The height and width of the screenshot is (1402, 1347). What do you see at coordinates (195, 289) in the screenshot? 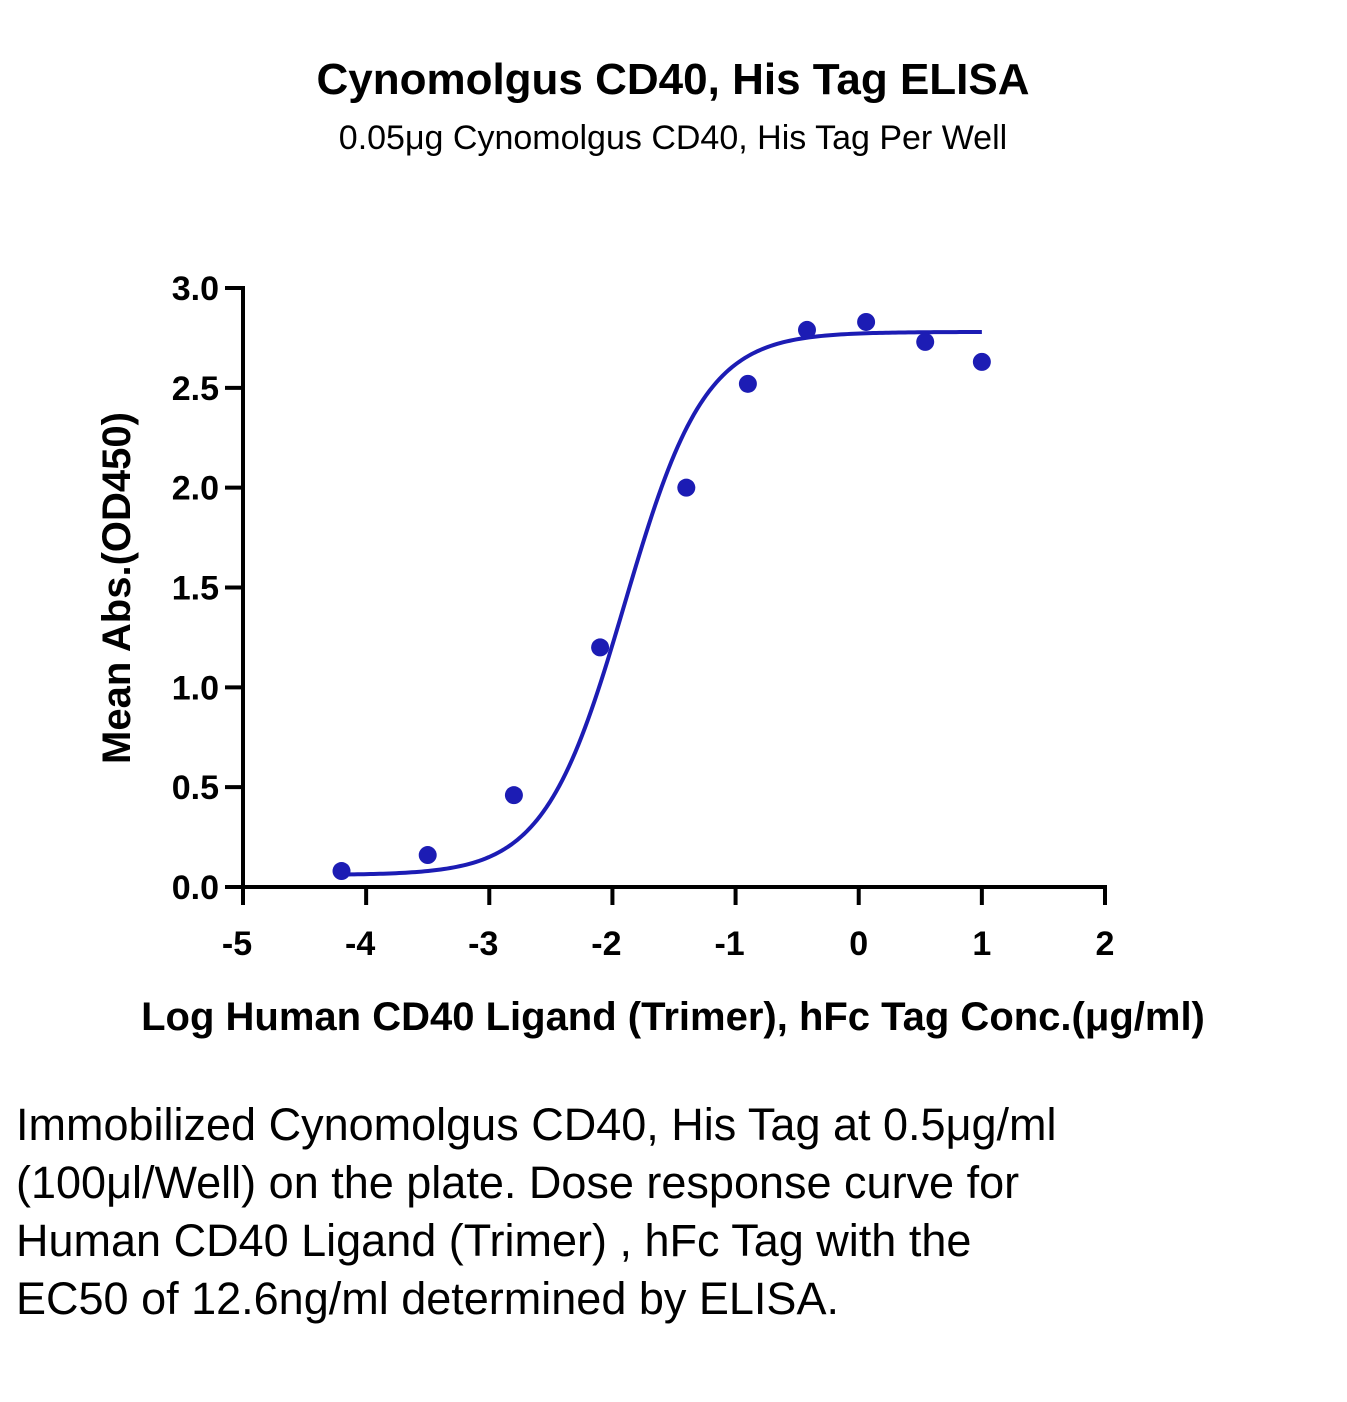
I see `y-tick-label: 3.0` at bounding box center [195, 289].